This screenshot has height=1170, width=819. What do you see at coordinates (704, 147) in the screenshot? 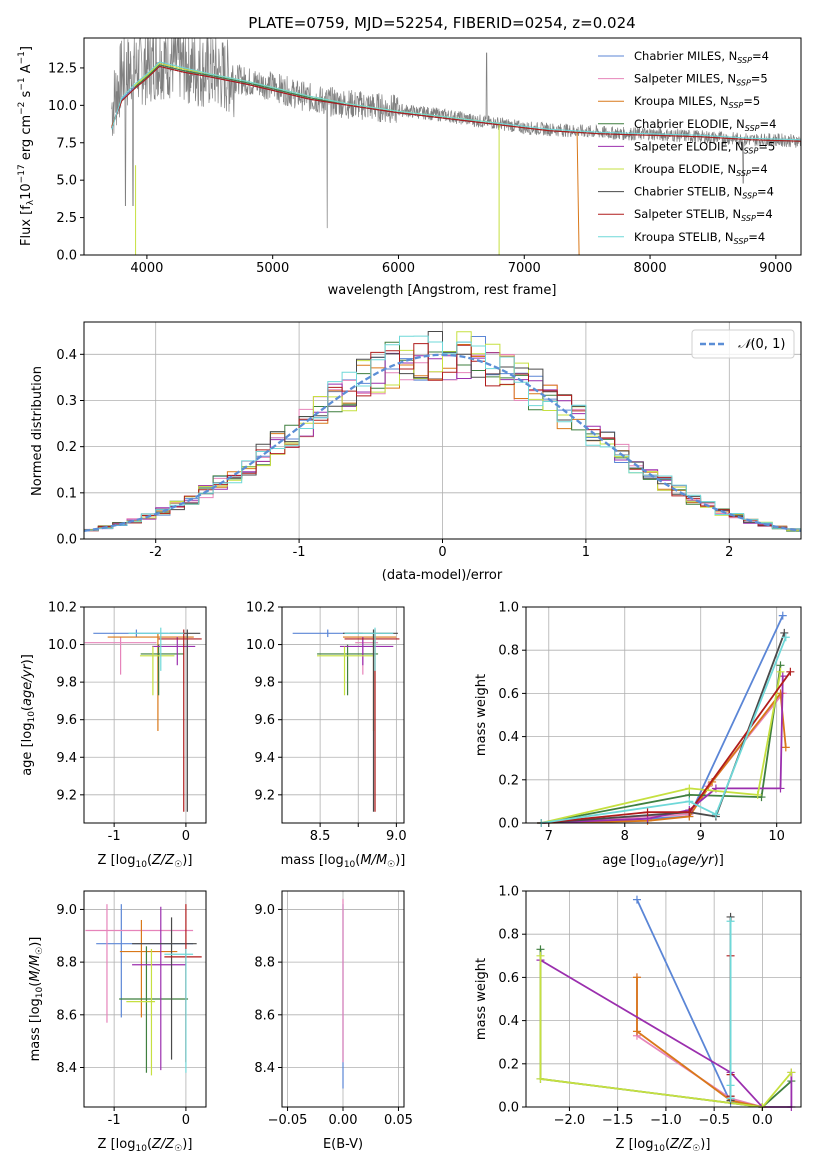
I see `legend-label: Salpeter ELODIE, NSSP=5` at bounding box center [704, 147].